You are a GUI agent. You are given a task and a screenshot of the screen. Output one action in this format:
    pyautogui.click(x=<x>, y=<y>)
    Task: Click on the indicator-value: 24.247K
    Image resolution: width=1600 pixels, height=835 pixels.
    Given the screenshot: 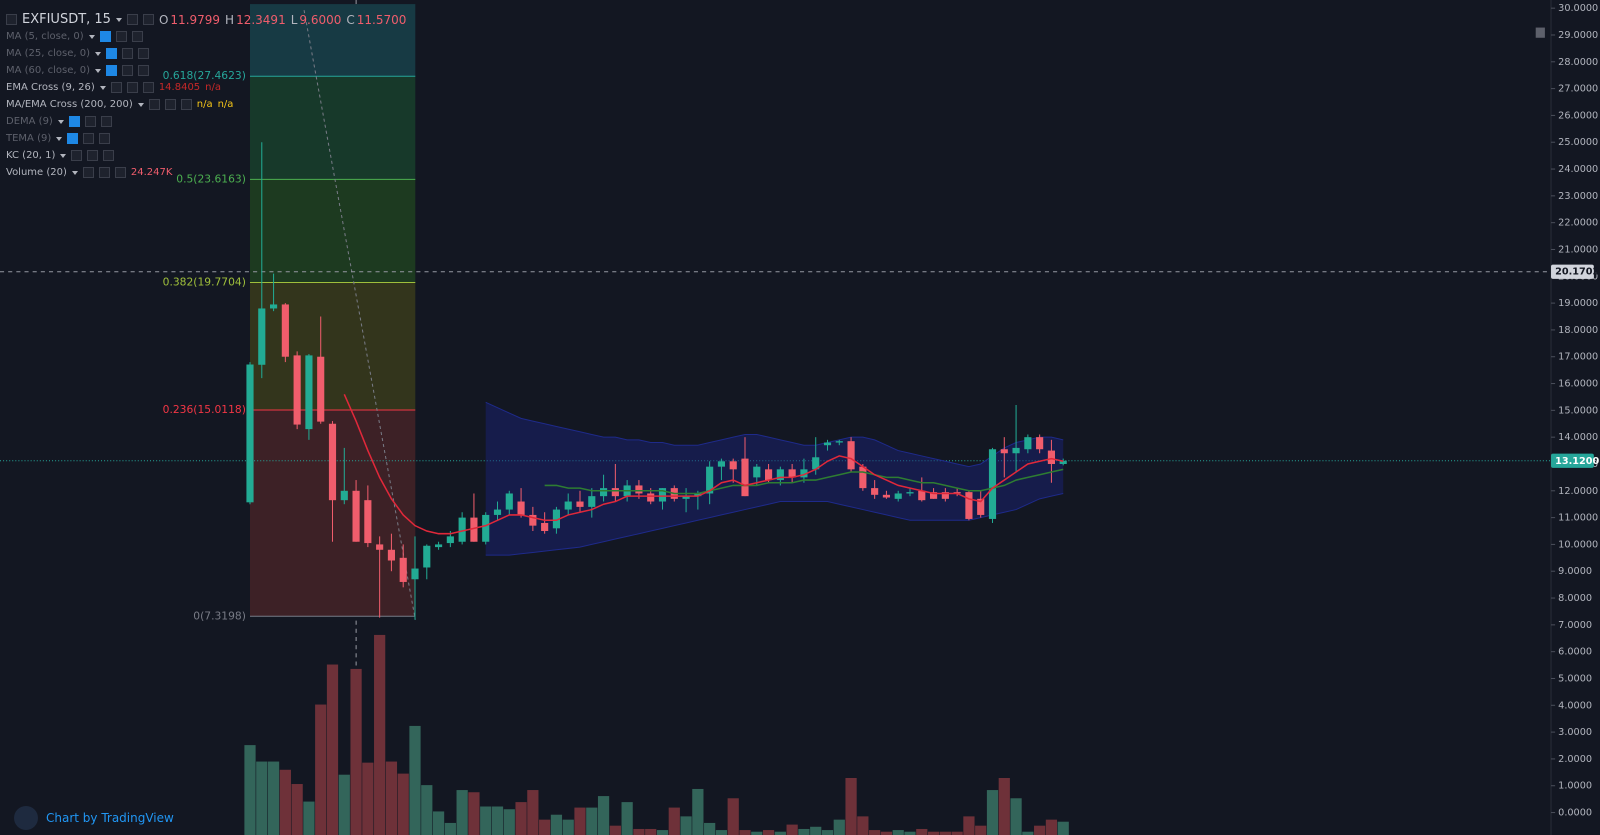 What is the action you would take?
    pyautogui.click(x=151, y=172)
    